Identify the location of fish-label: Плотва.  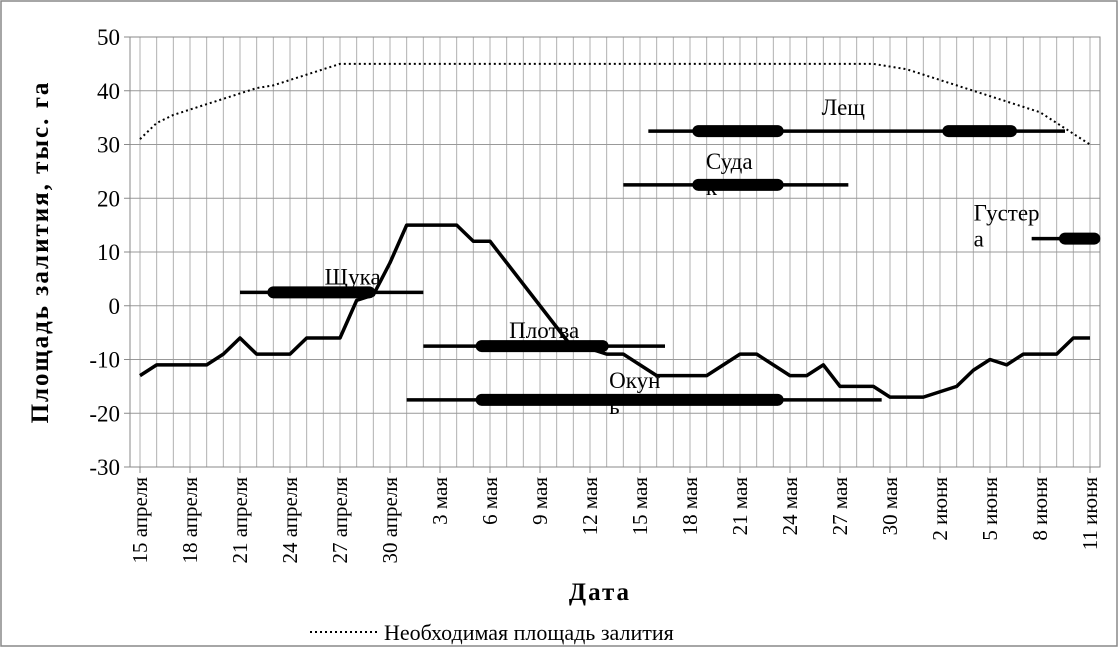
(544, 330).